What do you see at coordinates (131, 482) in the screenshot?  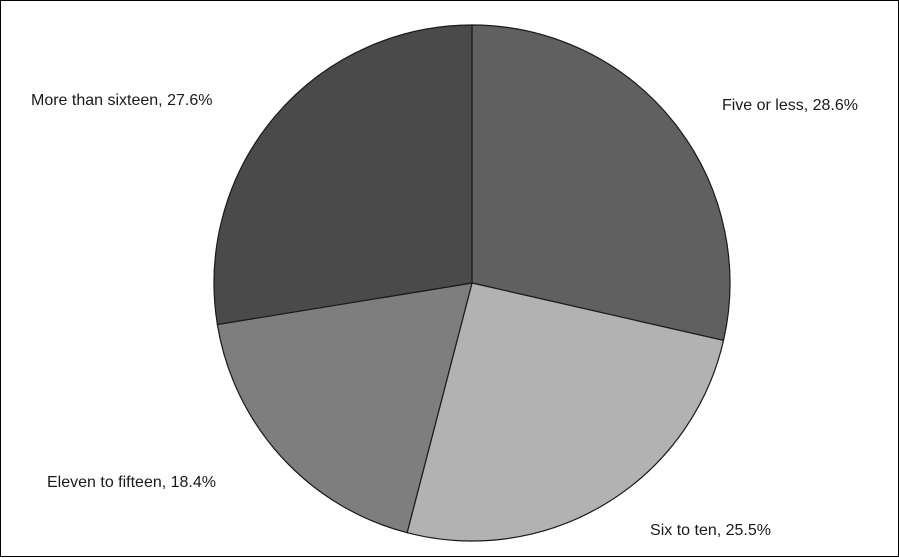 I see `slice-label-eleven-to-fifteen: Eleven to fifteen, 18.4%` at bounding box center [131, 482].